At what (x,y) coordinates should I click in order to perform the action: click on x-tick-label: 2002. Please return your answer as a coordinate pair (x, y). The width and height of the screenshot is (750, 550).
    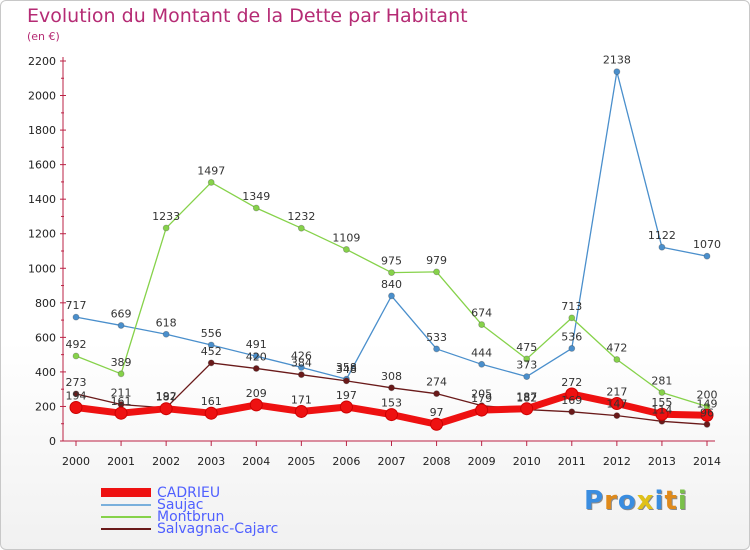
    Looking at the image, I should click on (166, 461).